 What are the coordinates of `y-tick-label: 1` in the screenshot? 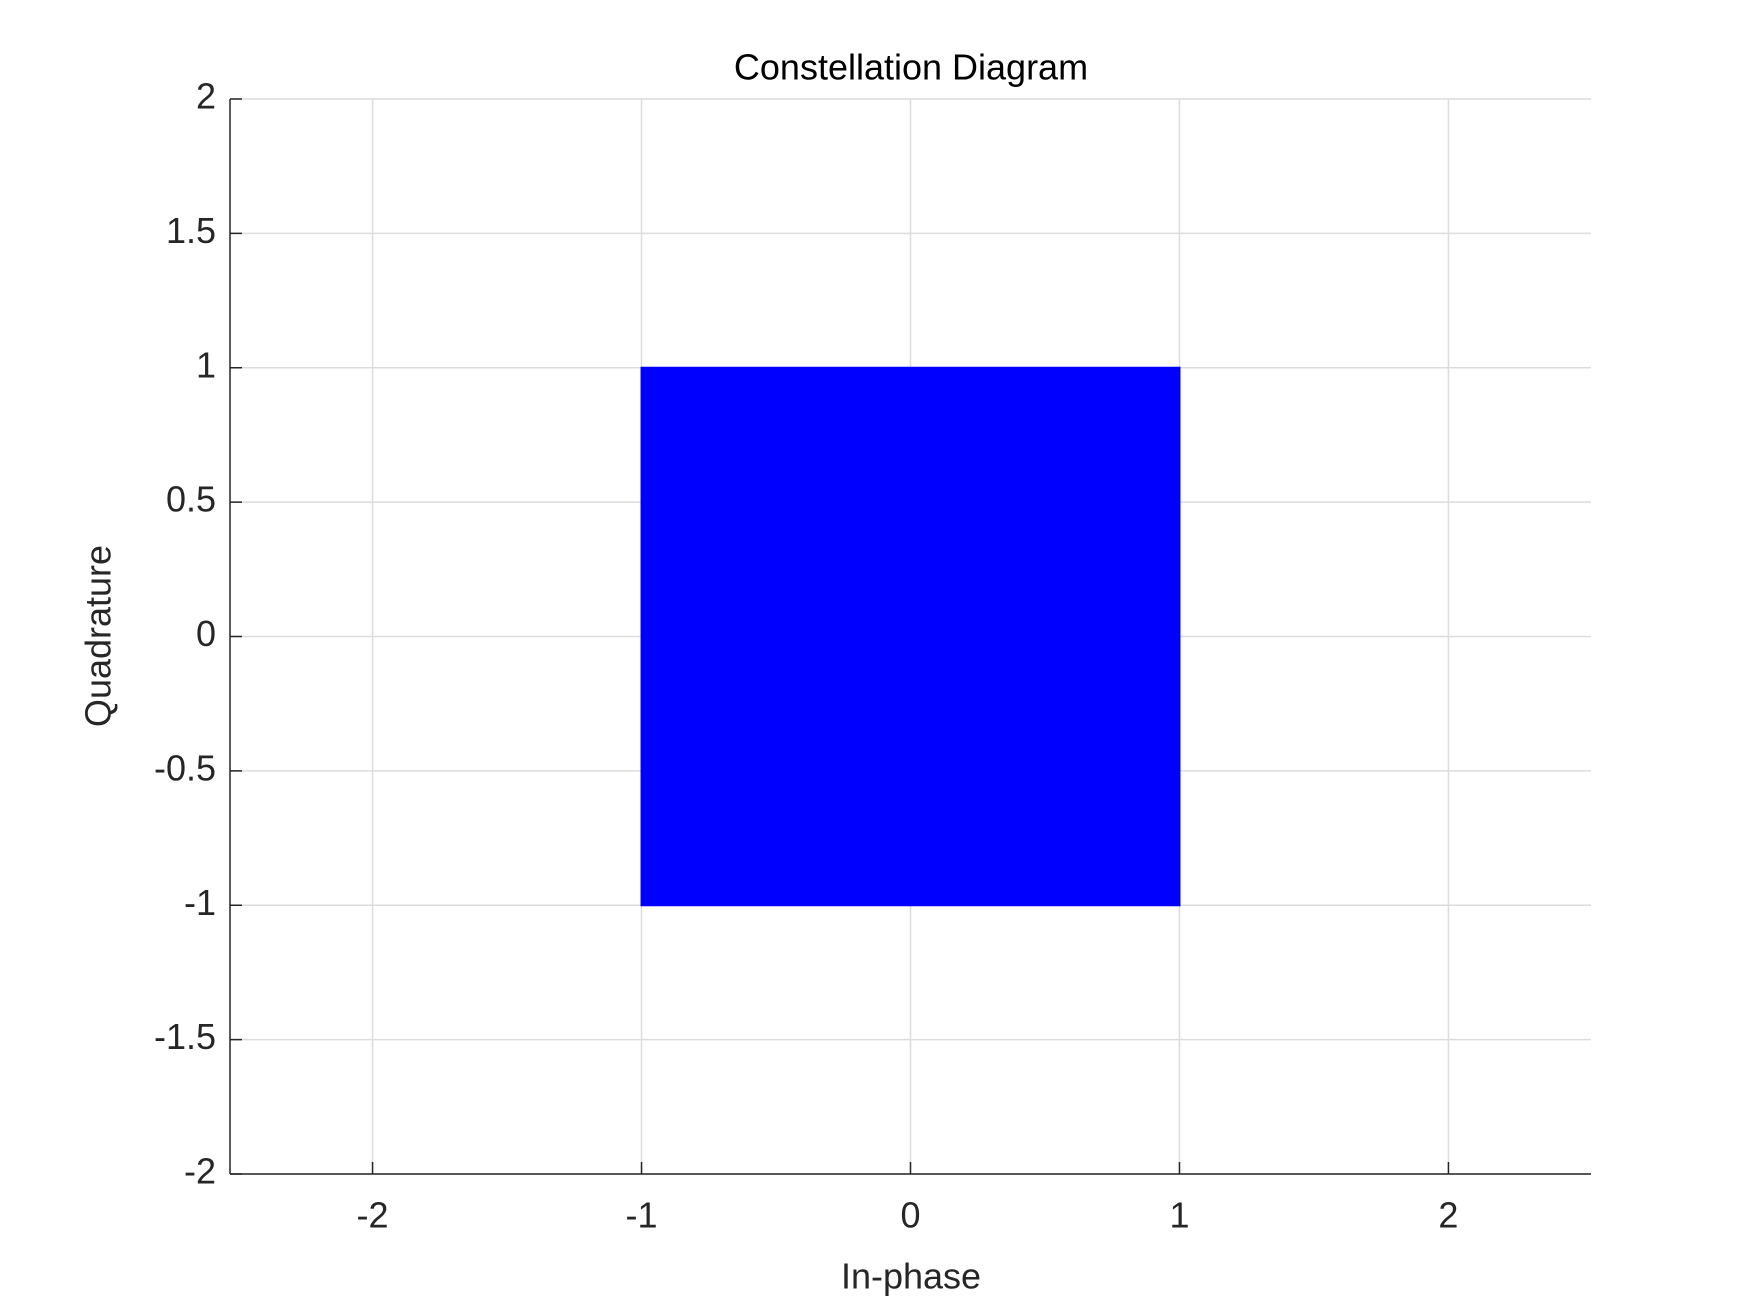 It's located at (206, 364).